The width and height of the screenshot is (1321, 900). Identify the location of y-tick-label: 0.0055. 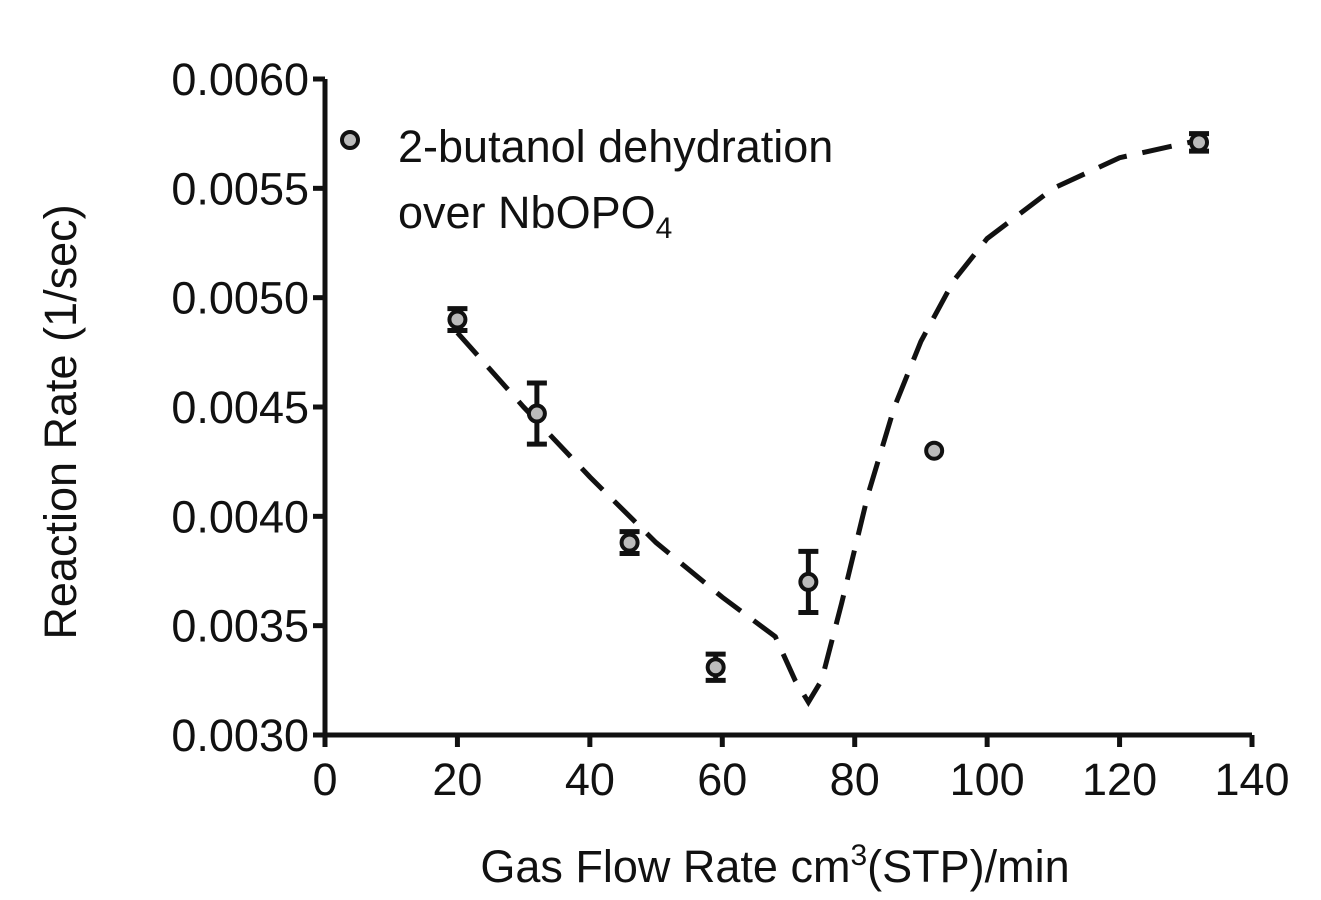
(240, 188).